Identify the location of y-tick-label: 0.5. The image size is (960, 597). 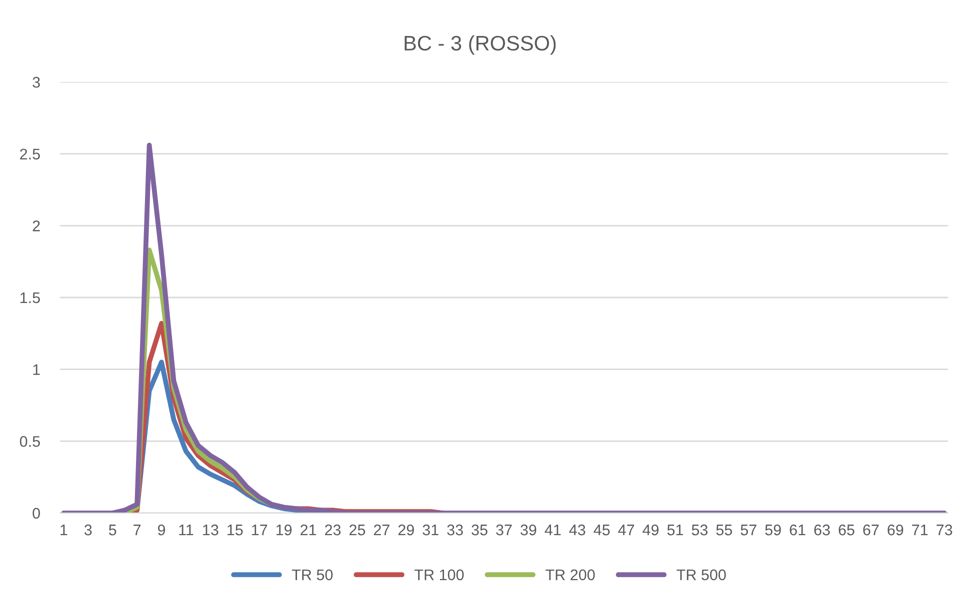
(30, 441).